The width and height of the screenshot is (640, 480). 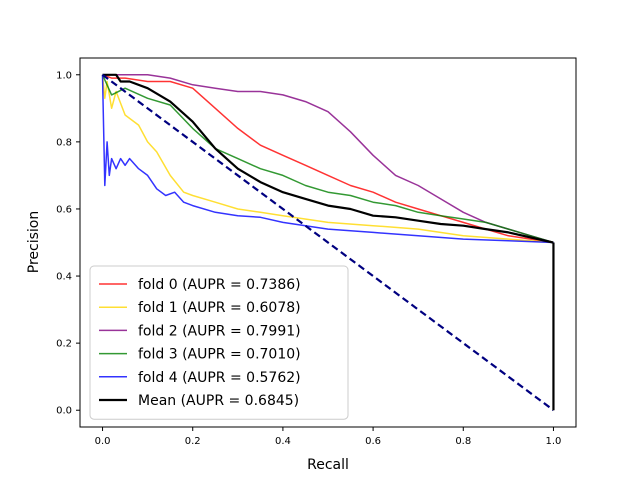 I want to click on y-tick-label: 0.6, so click(x=64, y=209).